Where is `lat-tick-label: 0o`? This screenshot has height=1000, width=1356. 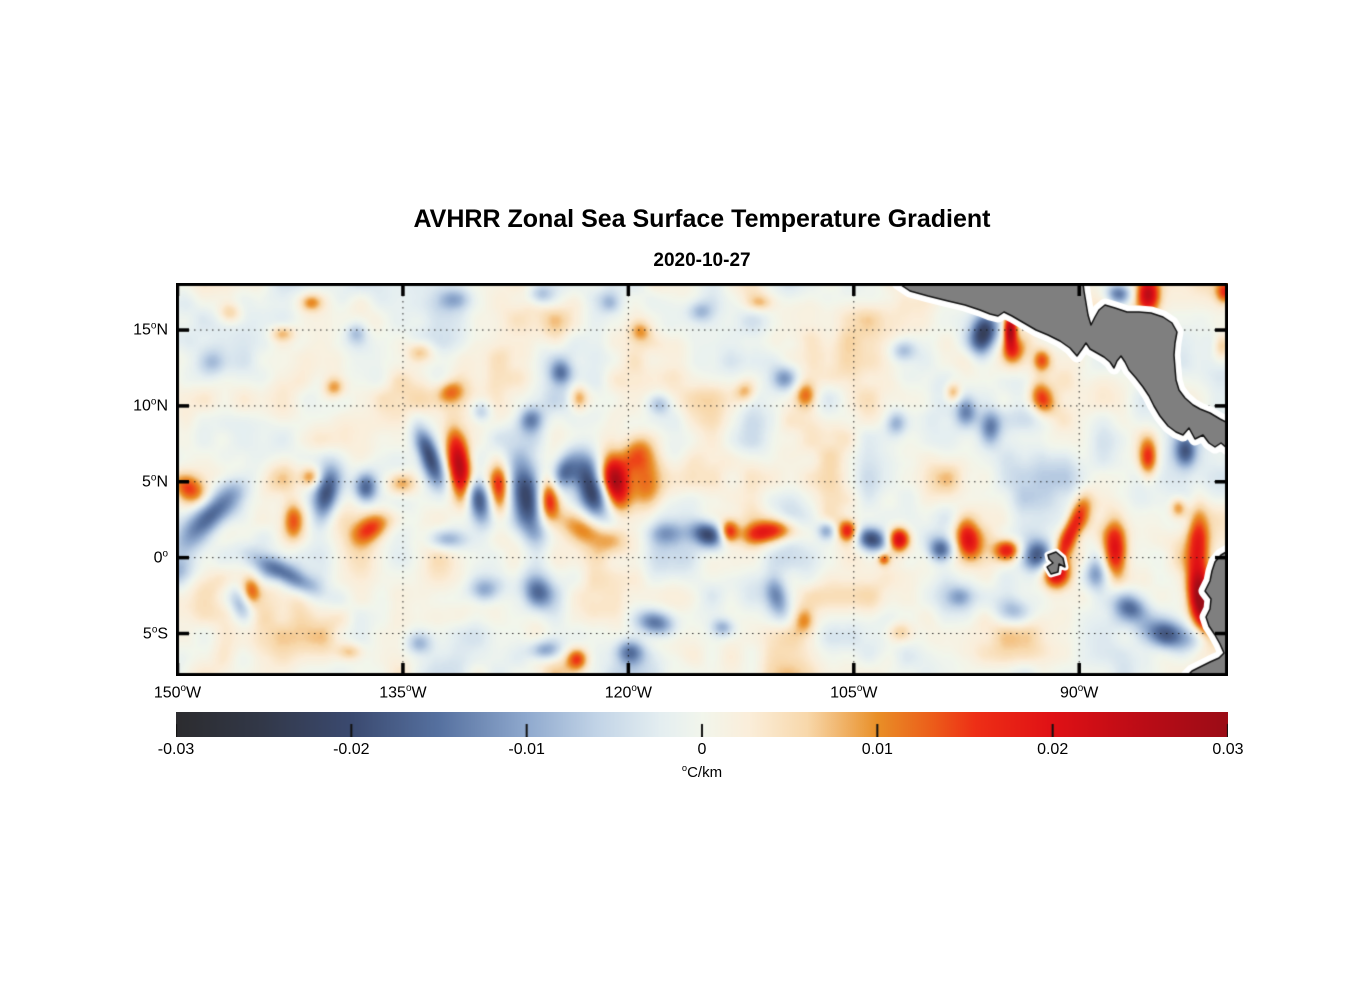
lat-tick-label: 0o is located at coordinates (160, 557).